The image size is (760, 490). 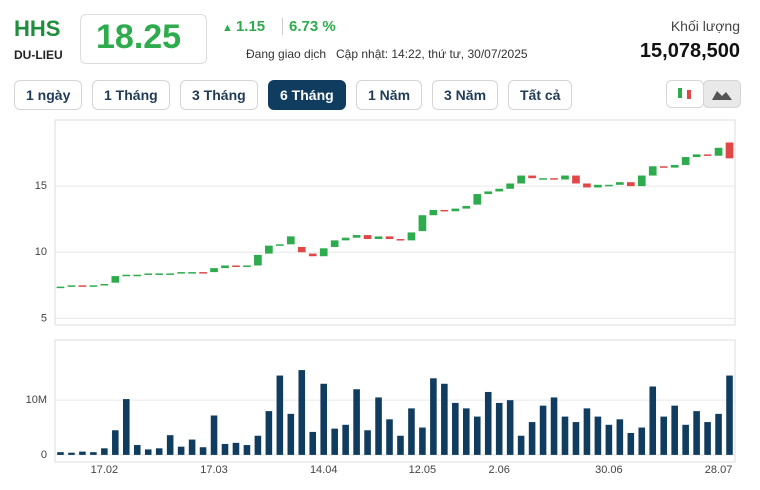 I want to click on range-button: 3 Năm, so click(x=465, y=95).